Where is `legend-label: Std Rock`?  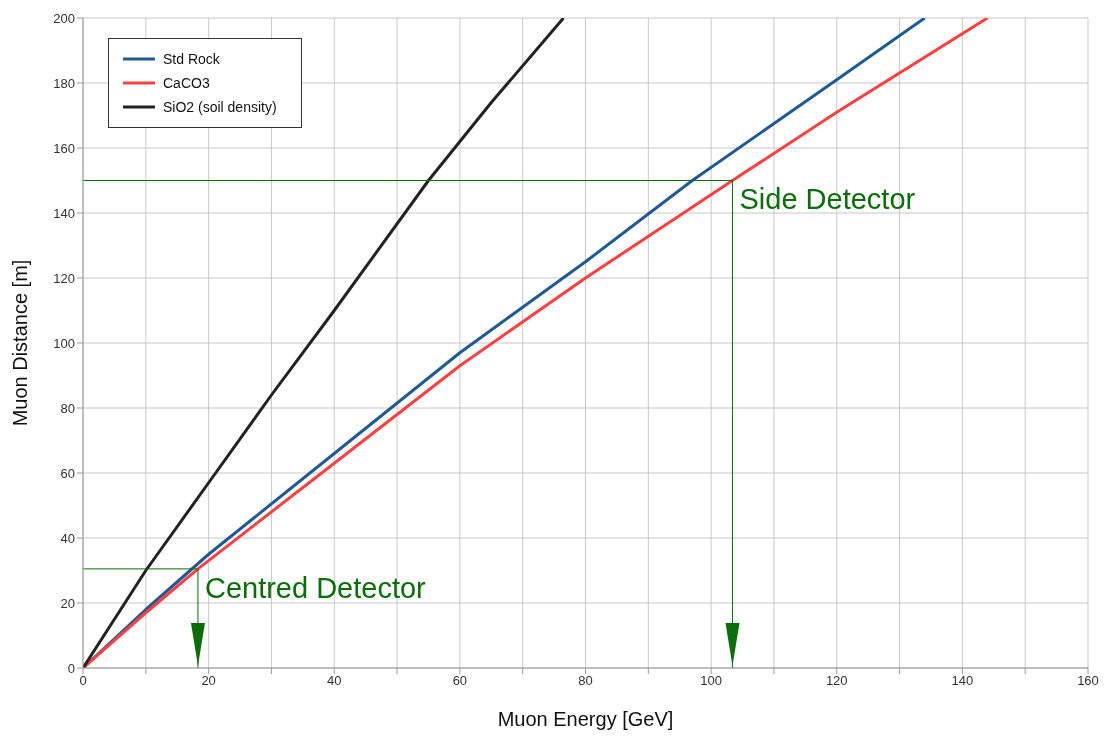
legend-label: Std Rock is located at coordinates (191, 59).